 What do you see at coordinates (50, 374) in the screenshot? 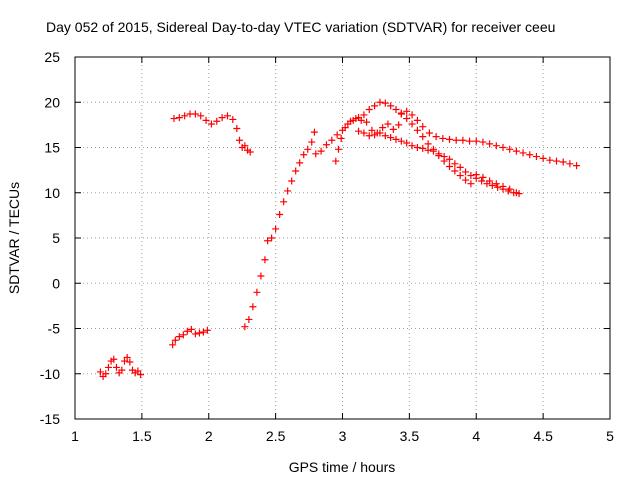
I see `y-tick-label: -10` at bounding box center [50, 374].